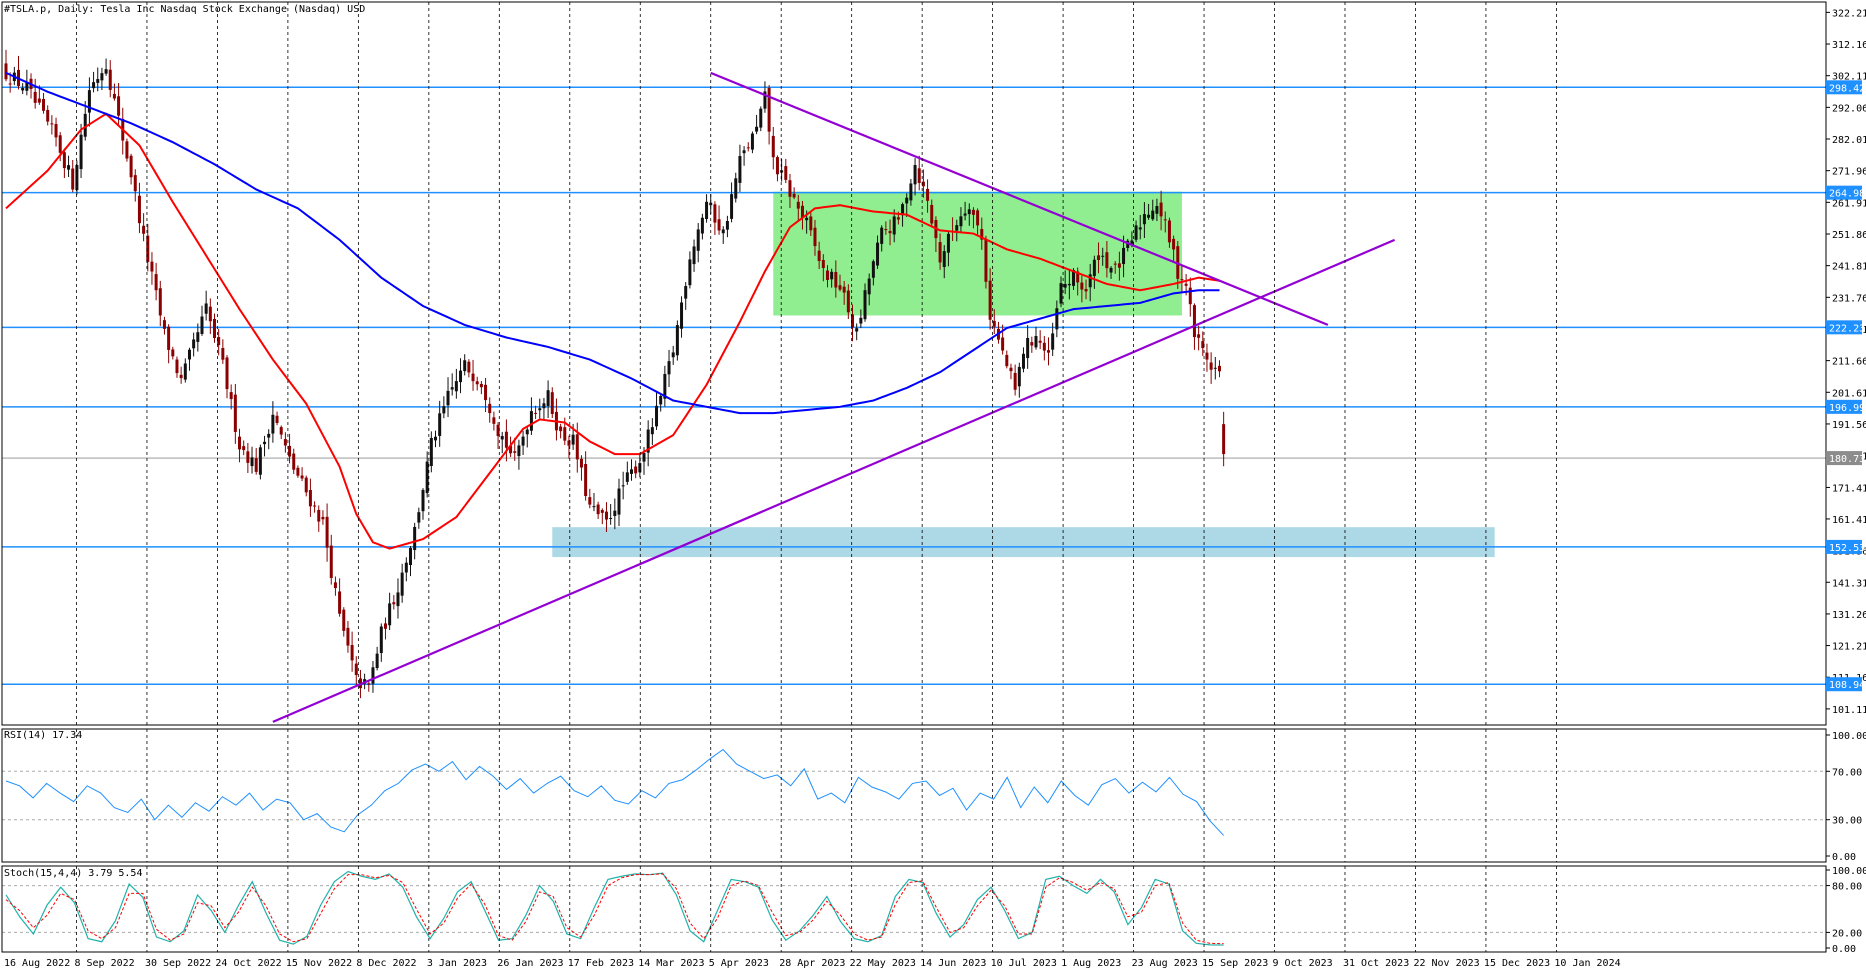 Image resolution: width=1866 pixels, height=977 pixels. Describe the element at coordinates (1847, 887) in the screenshot. I see `stoch-y-tick-label: 80.00` at that location.